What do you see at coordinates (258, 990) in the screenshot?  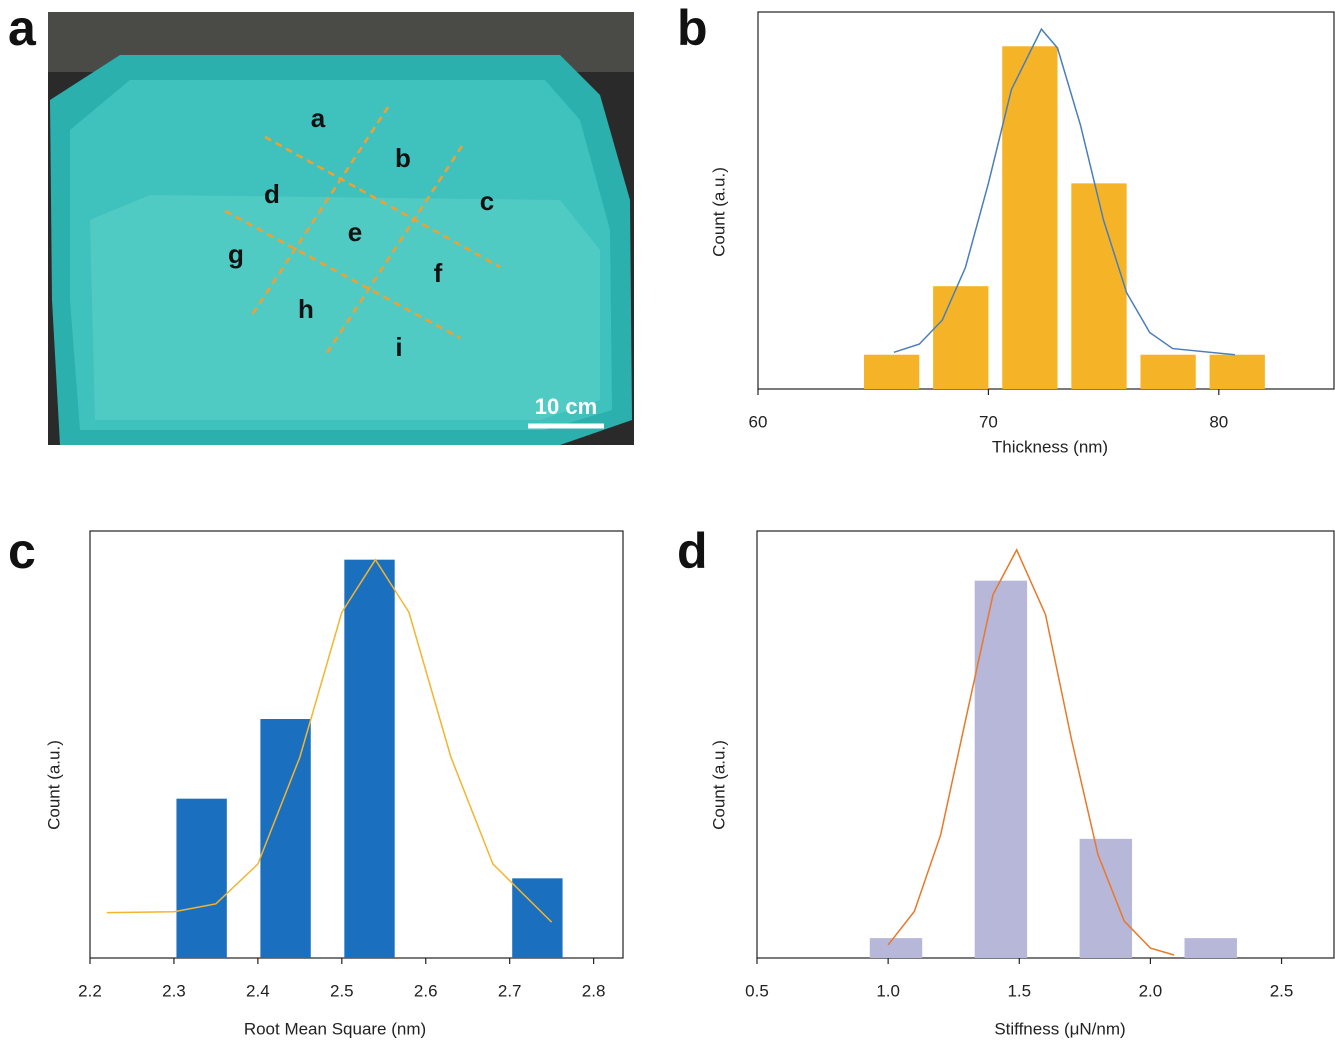 I see `x-tick-label: 2.4` at bounding box center [258, 990].